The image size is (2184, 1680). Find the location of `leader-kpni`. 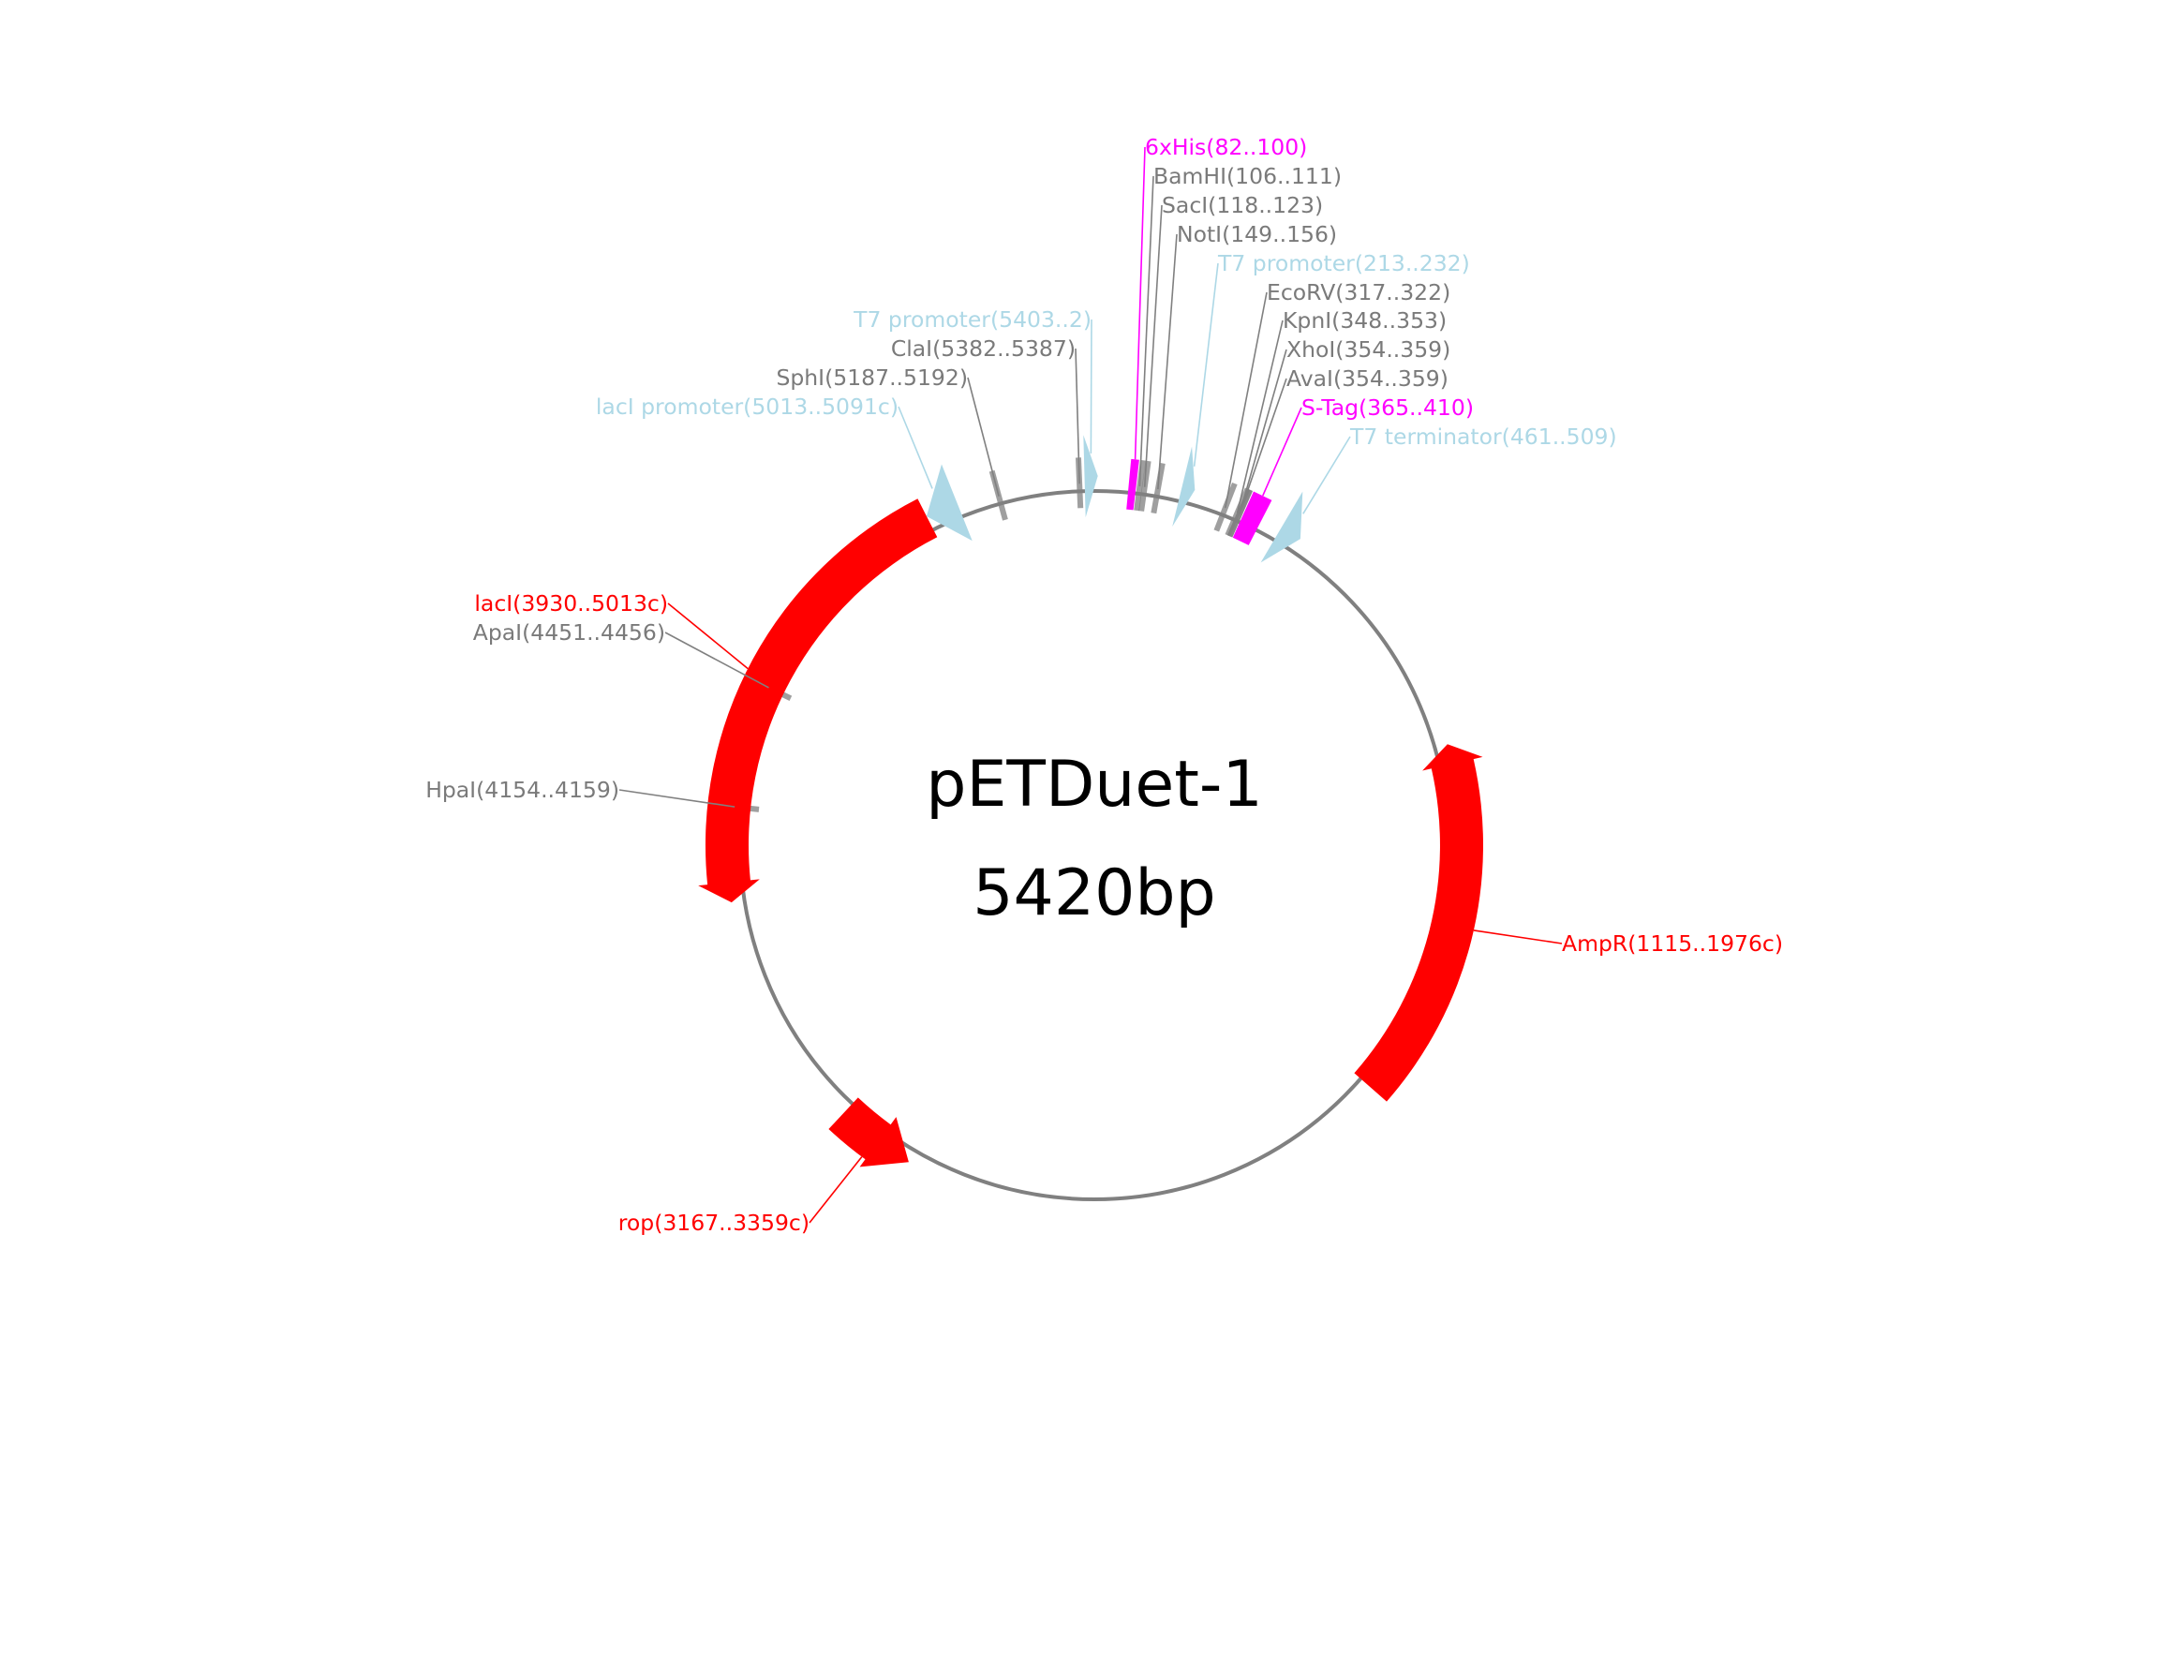

leader-kpni is located at coordinates (1260, 416).